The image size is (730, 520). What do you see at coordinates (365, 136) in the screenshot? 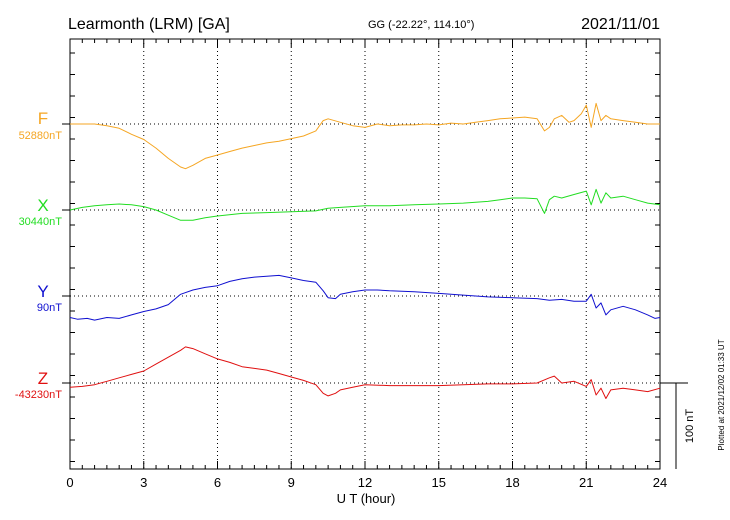
I see `series-line-f` at bounding box center [365, 136].